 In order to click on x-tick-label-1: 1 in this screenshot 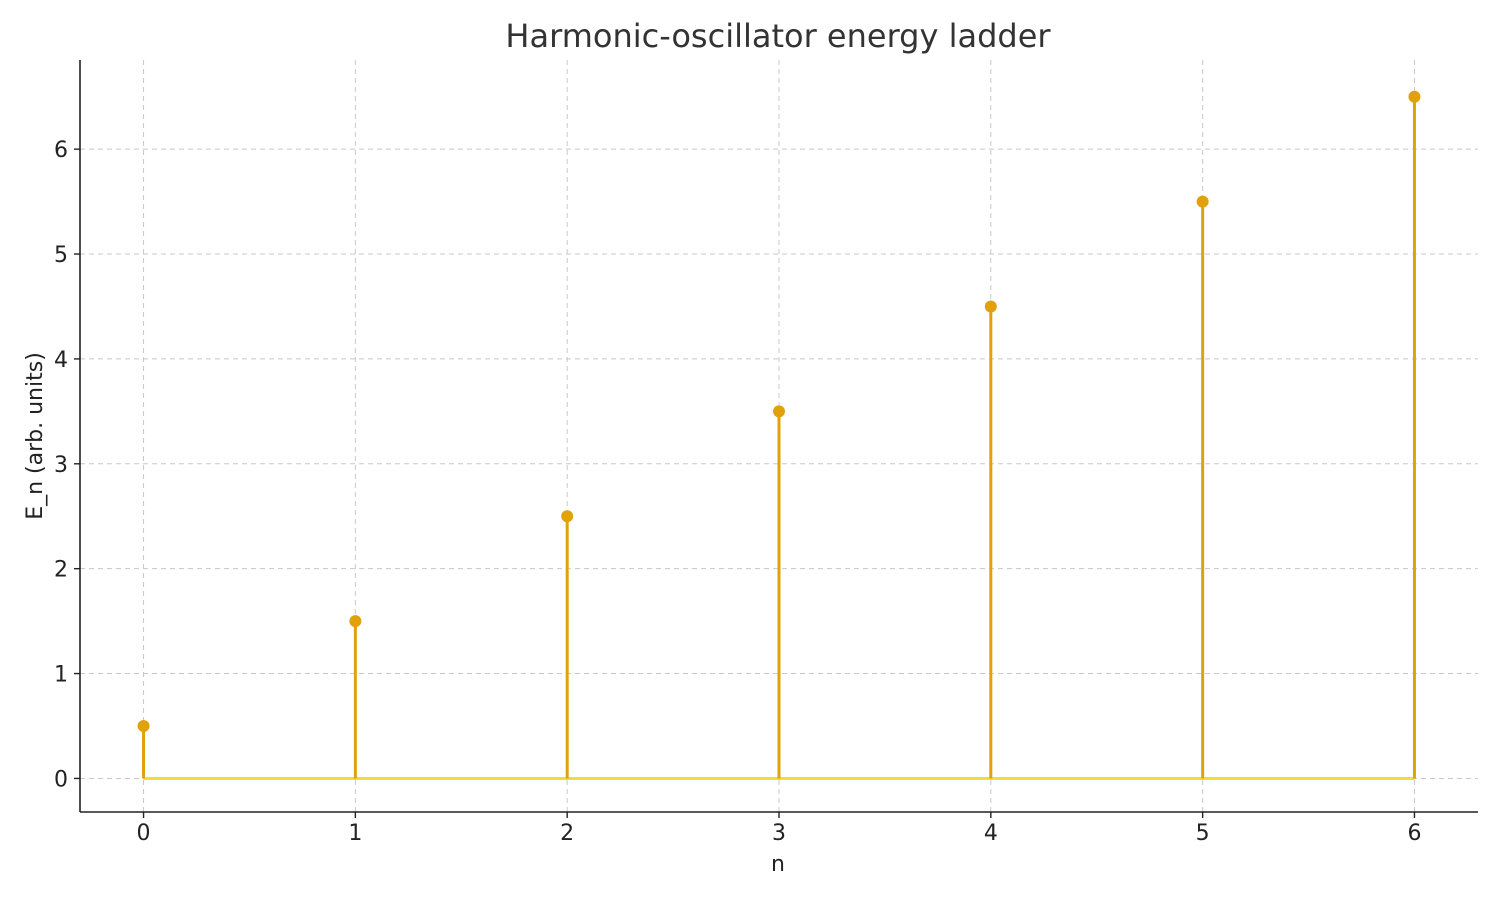, I will do `click(355, 833)`.